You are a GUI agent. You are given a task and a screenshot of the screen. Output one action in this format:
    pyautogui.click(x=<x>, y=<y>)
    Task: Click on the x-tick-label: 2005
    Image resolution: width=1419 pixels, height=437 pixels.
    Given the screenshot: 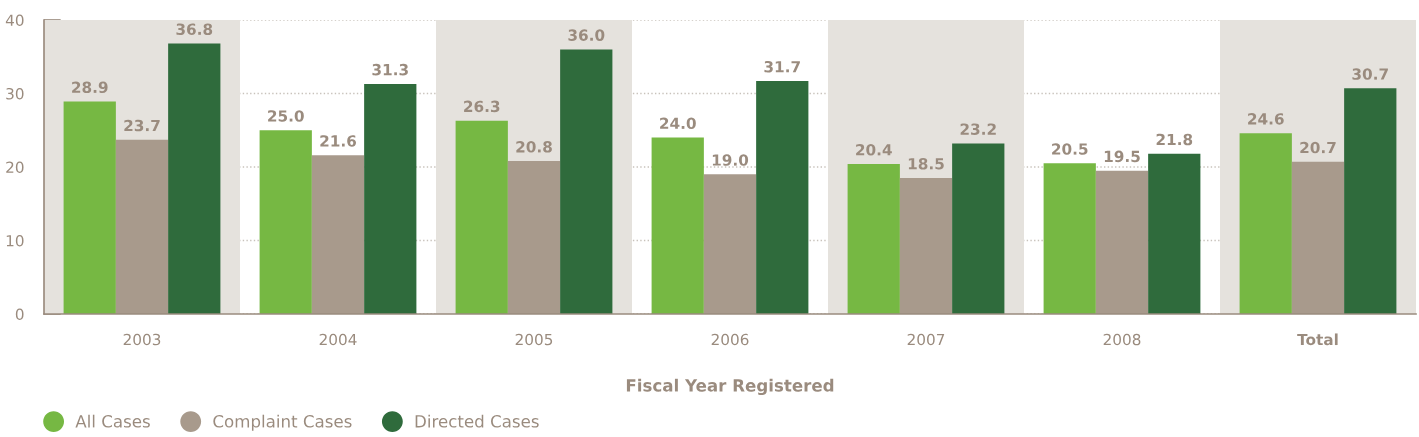 What is the action you would take?
    pyautogui.click(x=534, y=339)
    